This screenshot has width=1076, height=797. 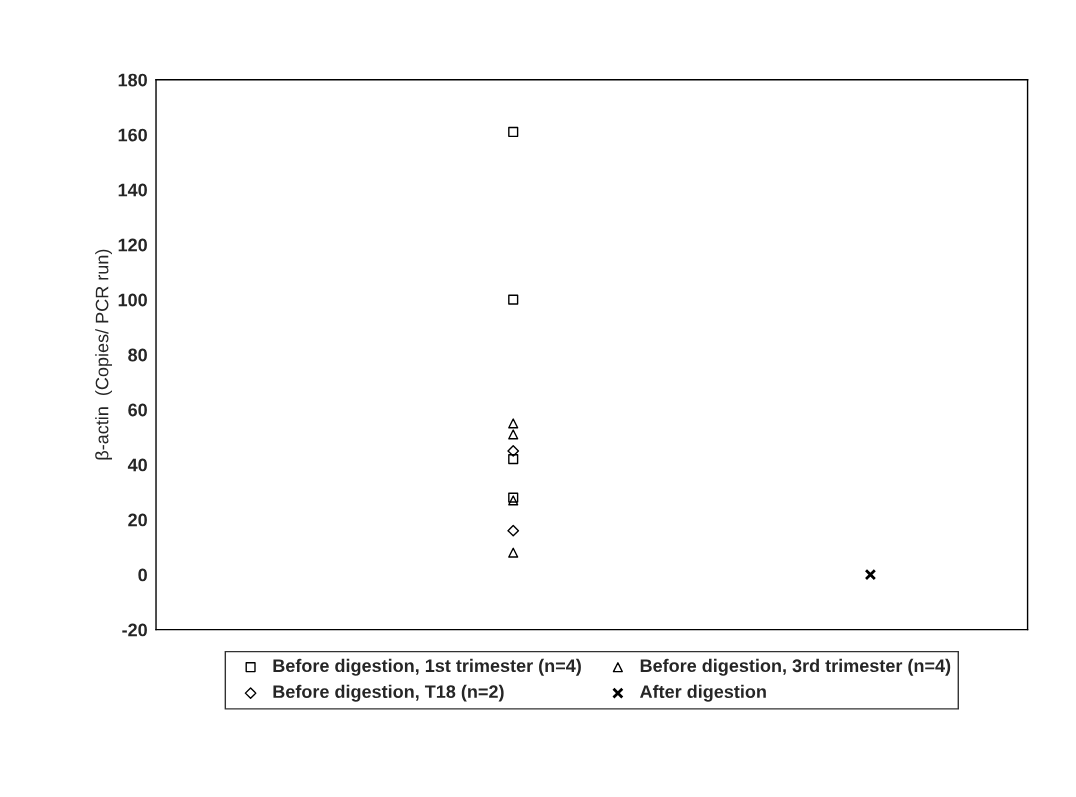 What do you see at coordinates (388, 693) in the screenshot?
I see `legend-label: Before digestion, T18 (n=2)` at bounding box center [388, 693].